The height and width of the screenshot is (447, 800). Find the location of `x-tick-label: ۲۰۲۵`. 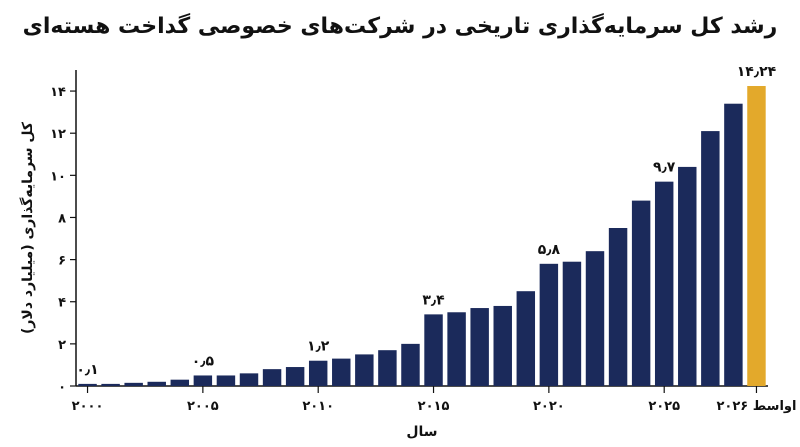

x-tick-label: ۲۰۲۵ is located at coordinates (664, 406).